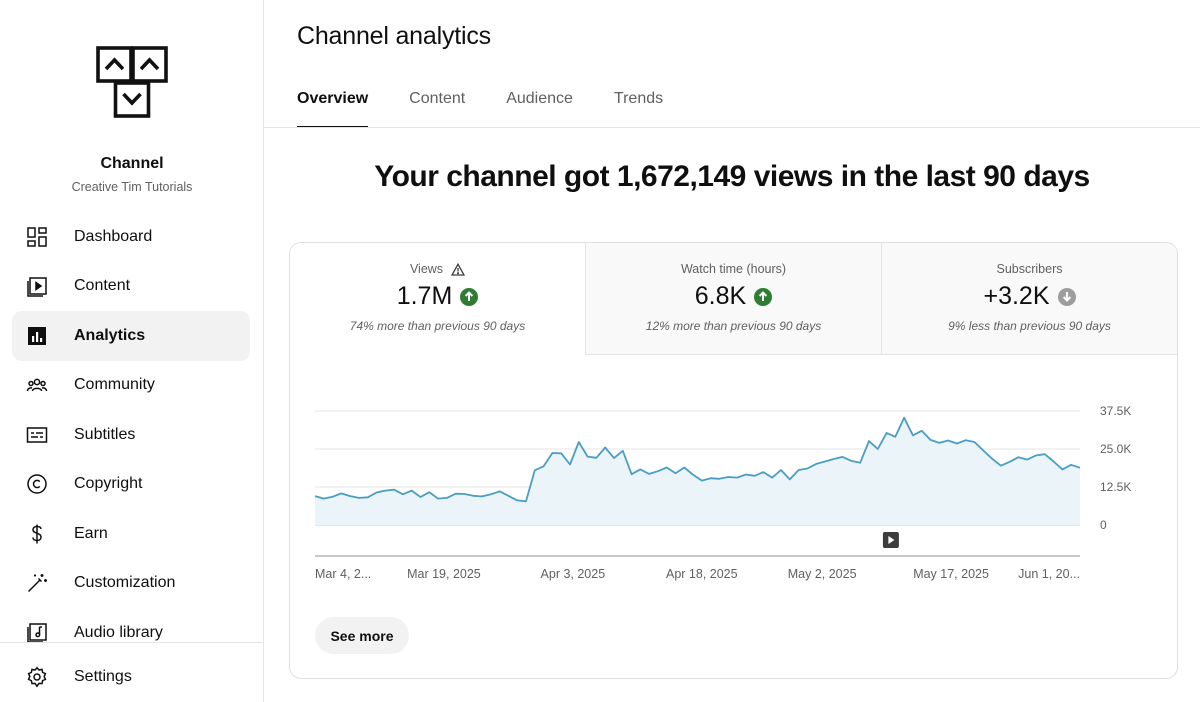 Image resolution: width=1200 pixels, height=702 pixels. Describe the element at coordinates (394, 36) in the screenshot. I see `page-title: Channel analytics` at that location.